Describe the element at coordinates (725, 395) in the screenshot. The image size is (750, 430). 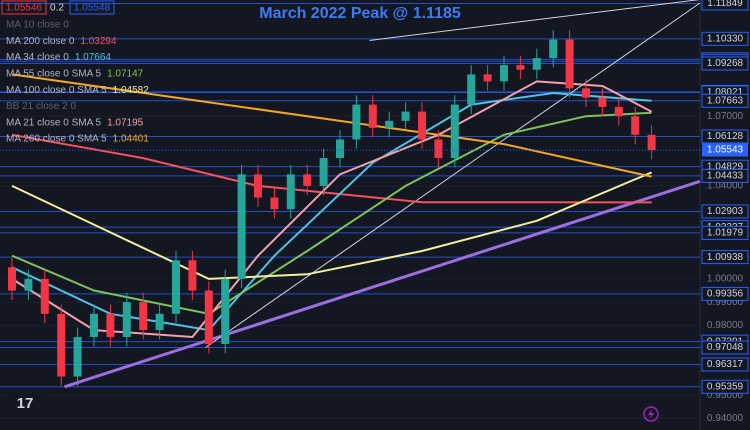
I see `y-tick-label: 0.95000` at that location.